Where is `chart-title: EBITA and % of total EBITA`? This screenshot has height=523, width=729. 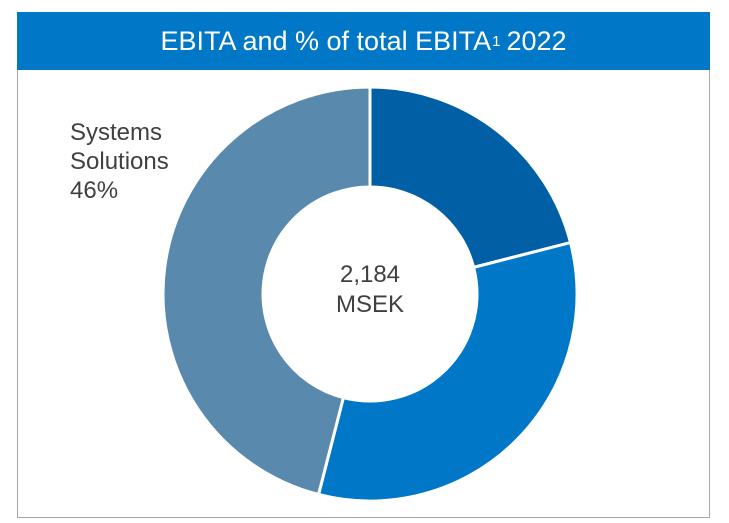 chart-title: EBITA and % of total EBITA is located at coordinates (326, 40).